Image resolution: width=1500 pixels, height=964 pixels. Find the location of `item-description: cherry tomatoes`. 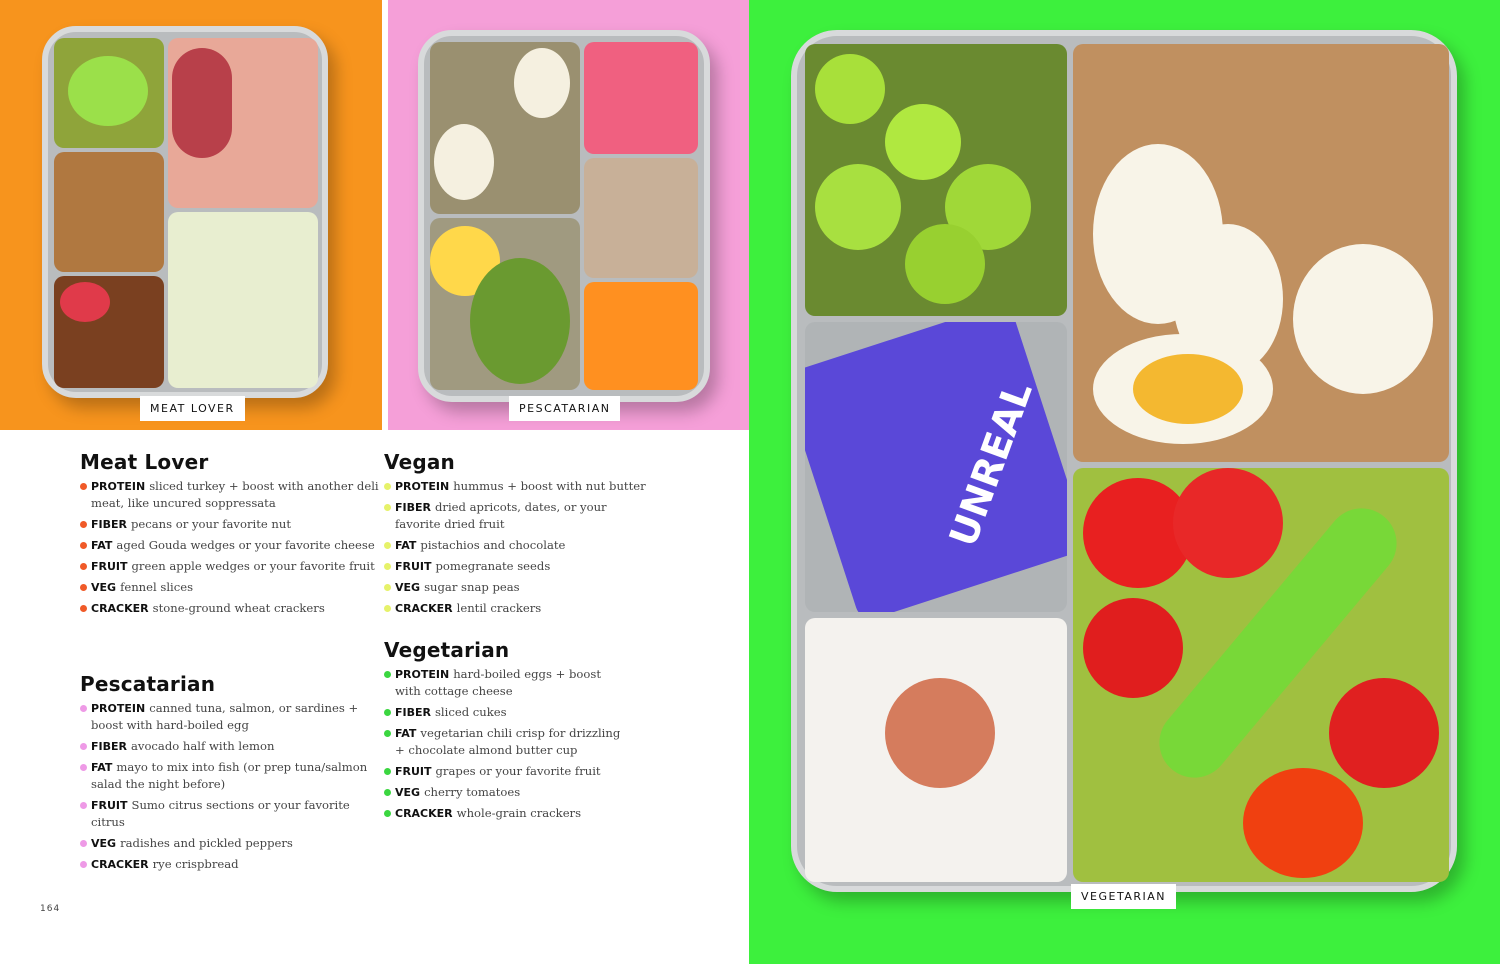

item-description: cherry tomatoes is located at coordinates (472, 792).